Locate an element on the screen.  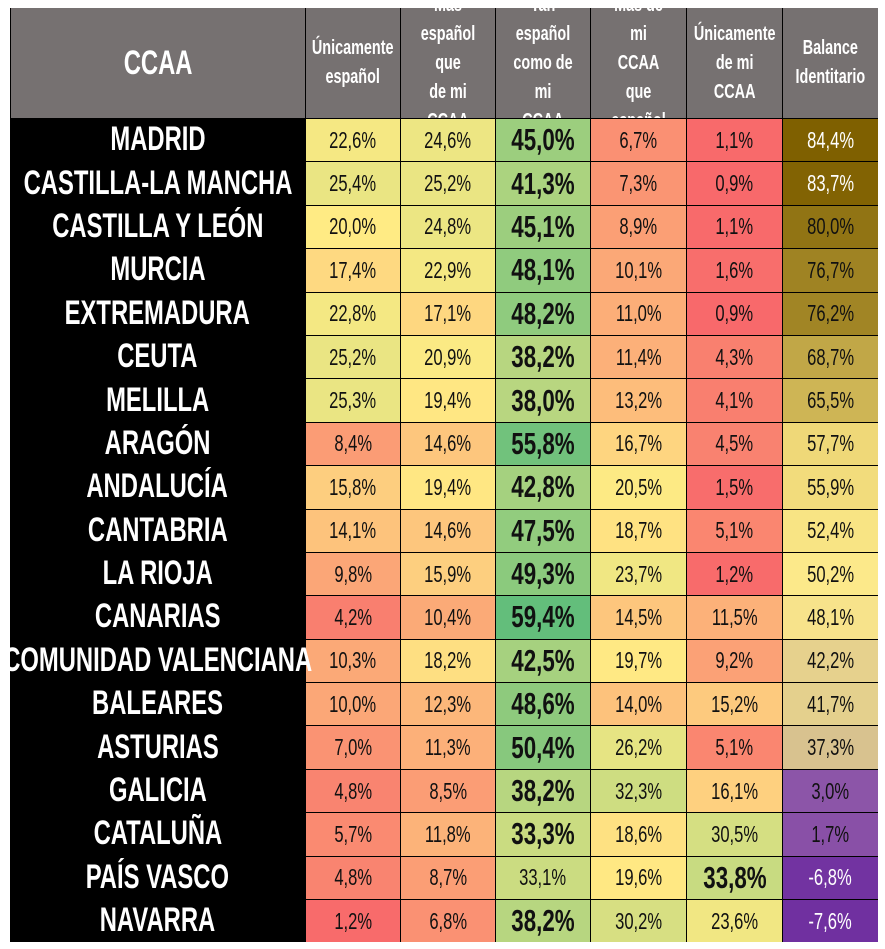
table-cell: 9,8% is located at coordinates (352, 573).